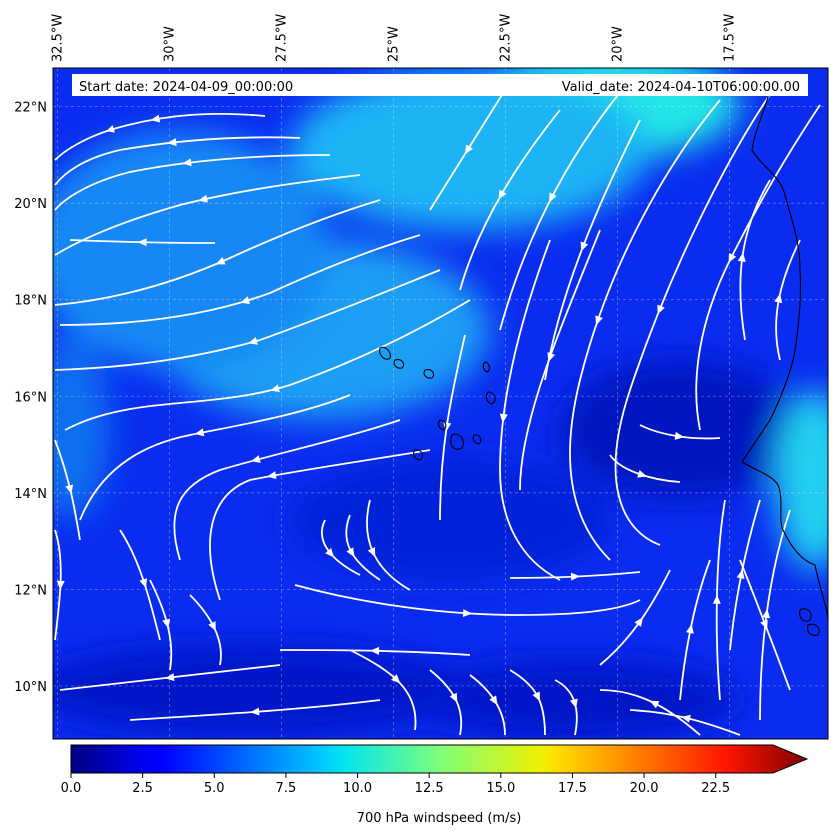 This screenshot has width=837, height=836. I want to click on colorbar-tick-label: 5.0, so click(214, 788).